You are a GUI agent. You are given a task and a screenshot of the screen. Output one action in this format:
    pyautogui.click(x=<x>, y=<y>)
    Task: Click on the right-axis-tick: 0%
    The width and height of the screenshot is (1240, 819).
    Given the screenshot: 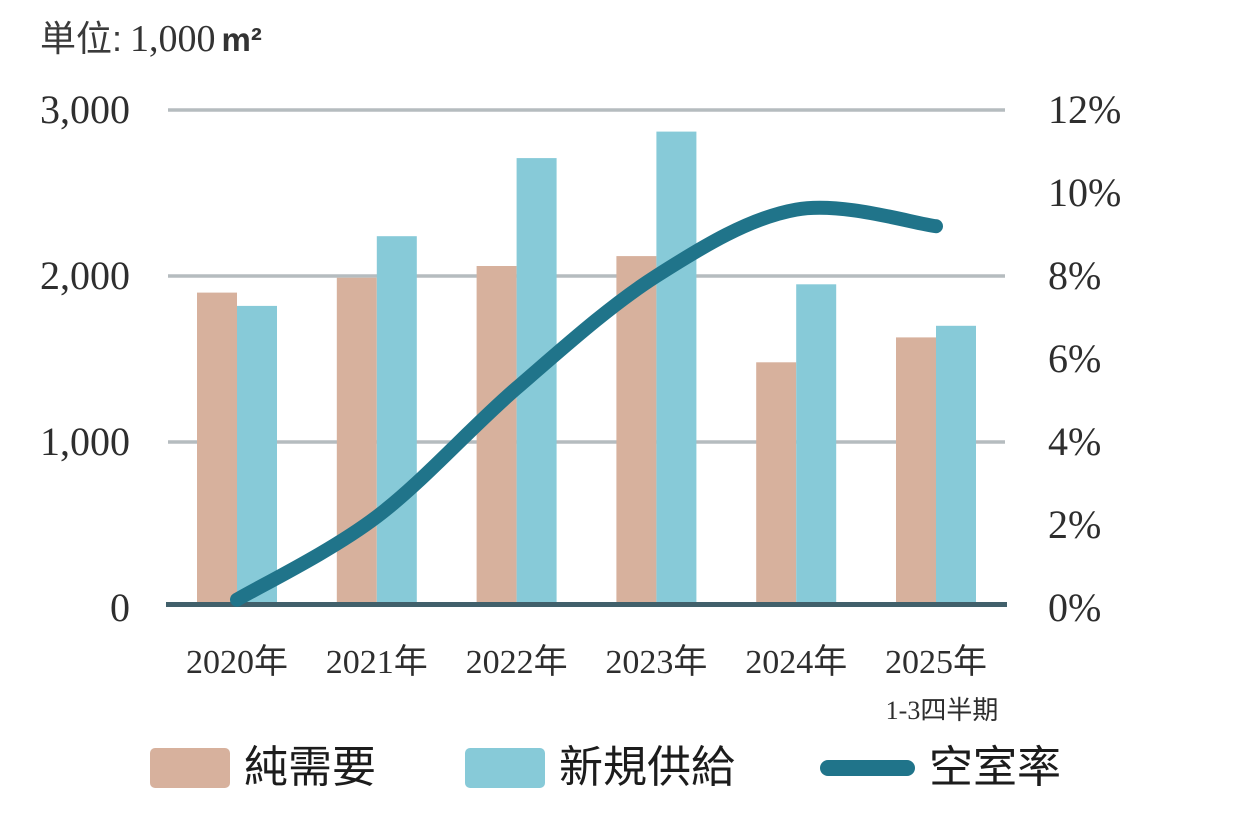 What is the action you would take?
    pyautogui.click(x=1075, y=607)
    